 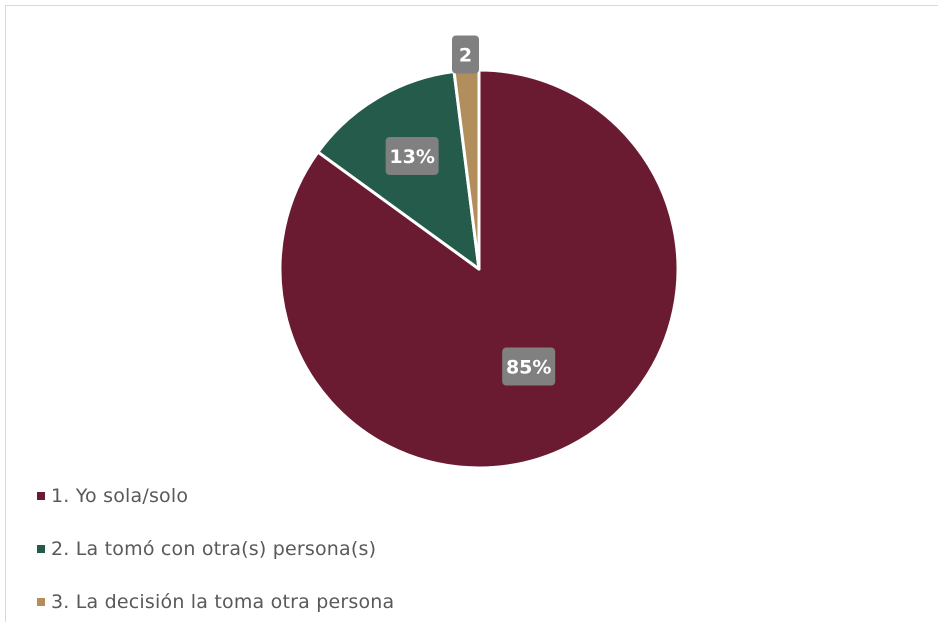 I want to click on data-label-otra-persona: 2, so click(x=466, y=54).